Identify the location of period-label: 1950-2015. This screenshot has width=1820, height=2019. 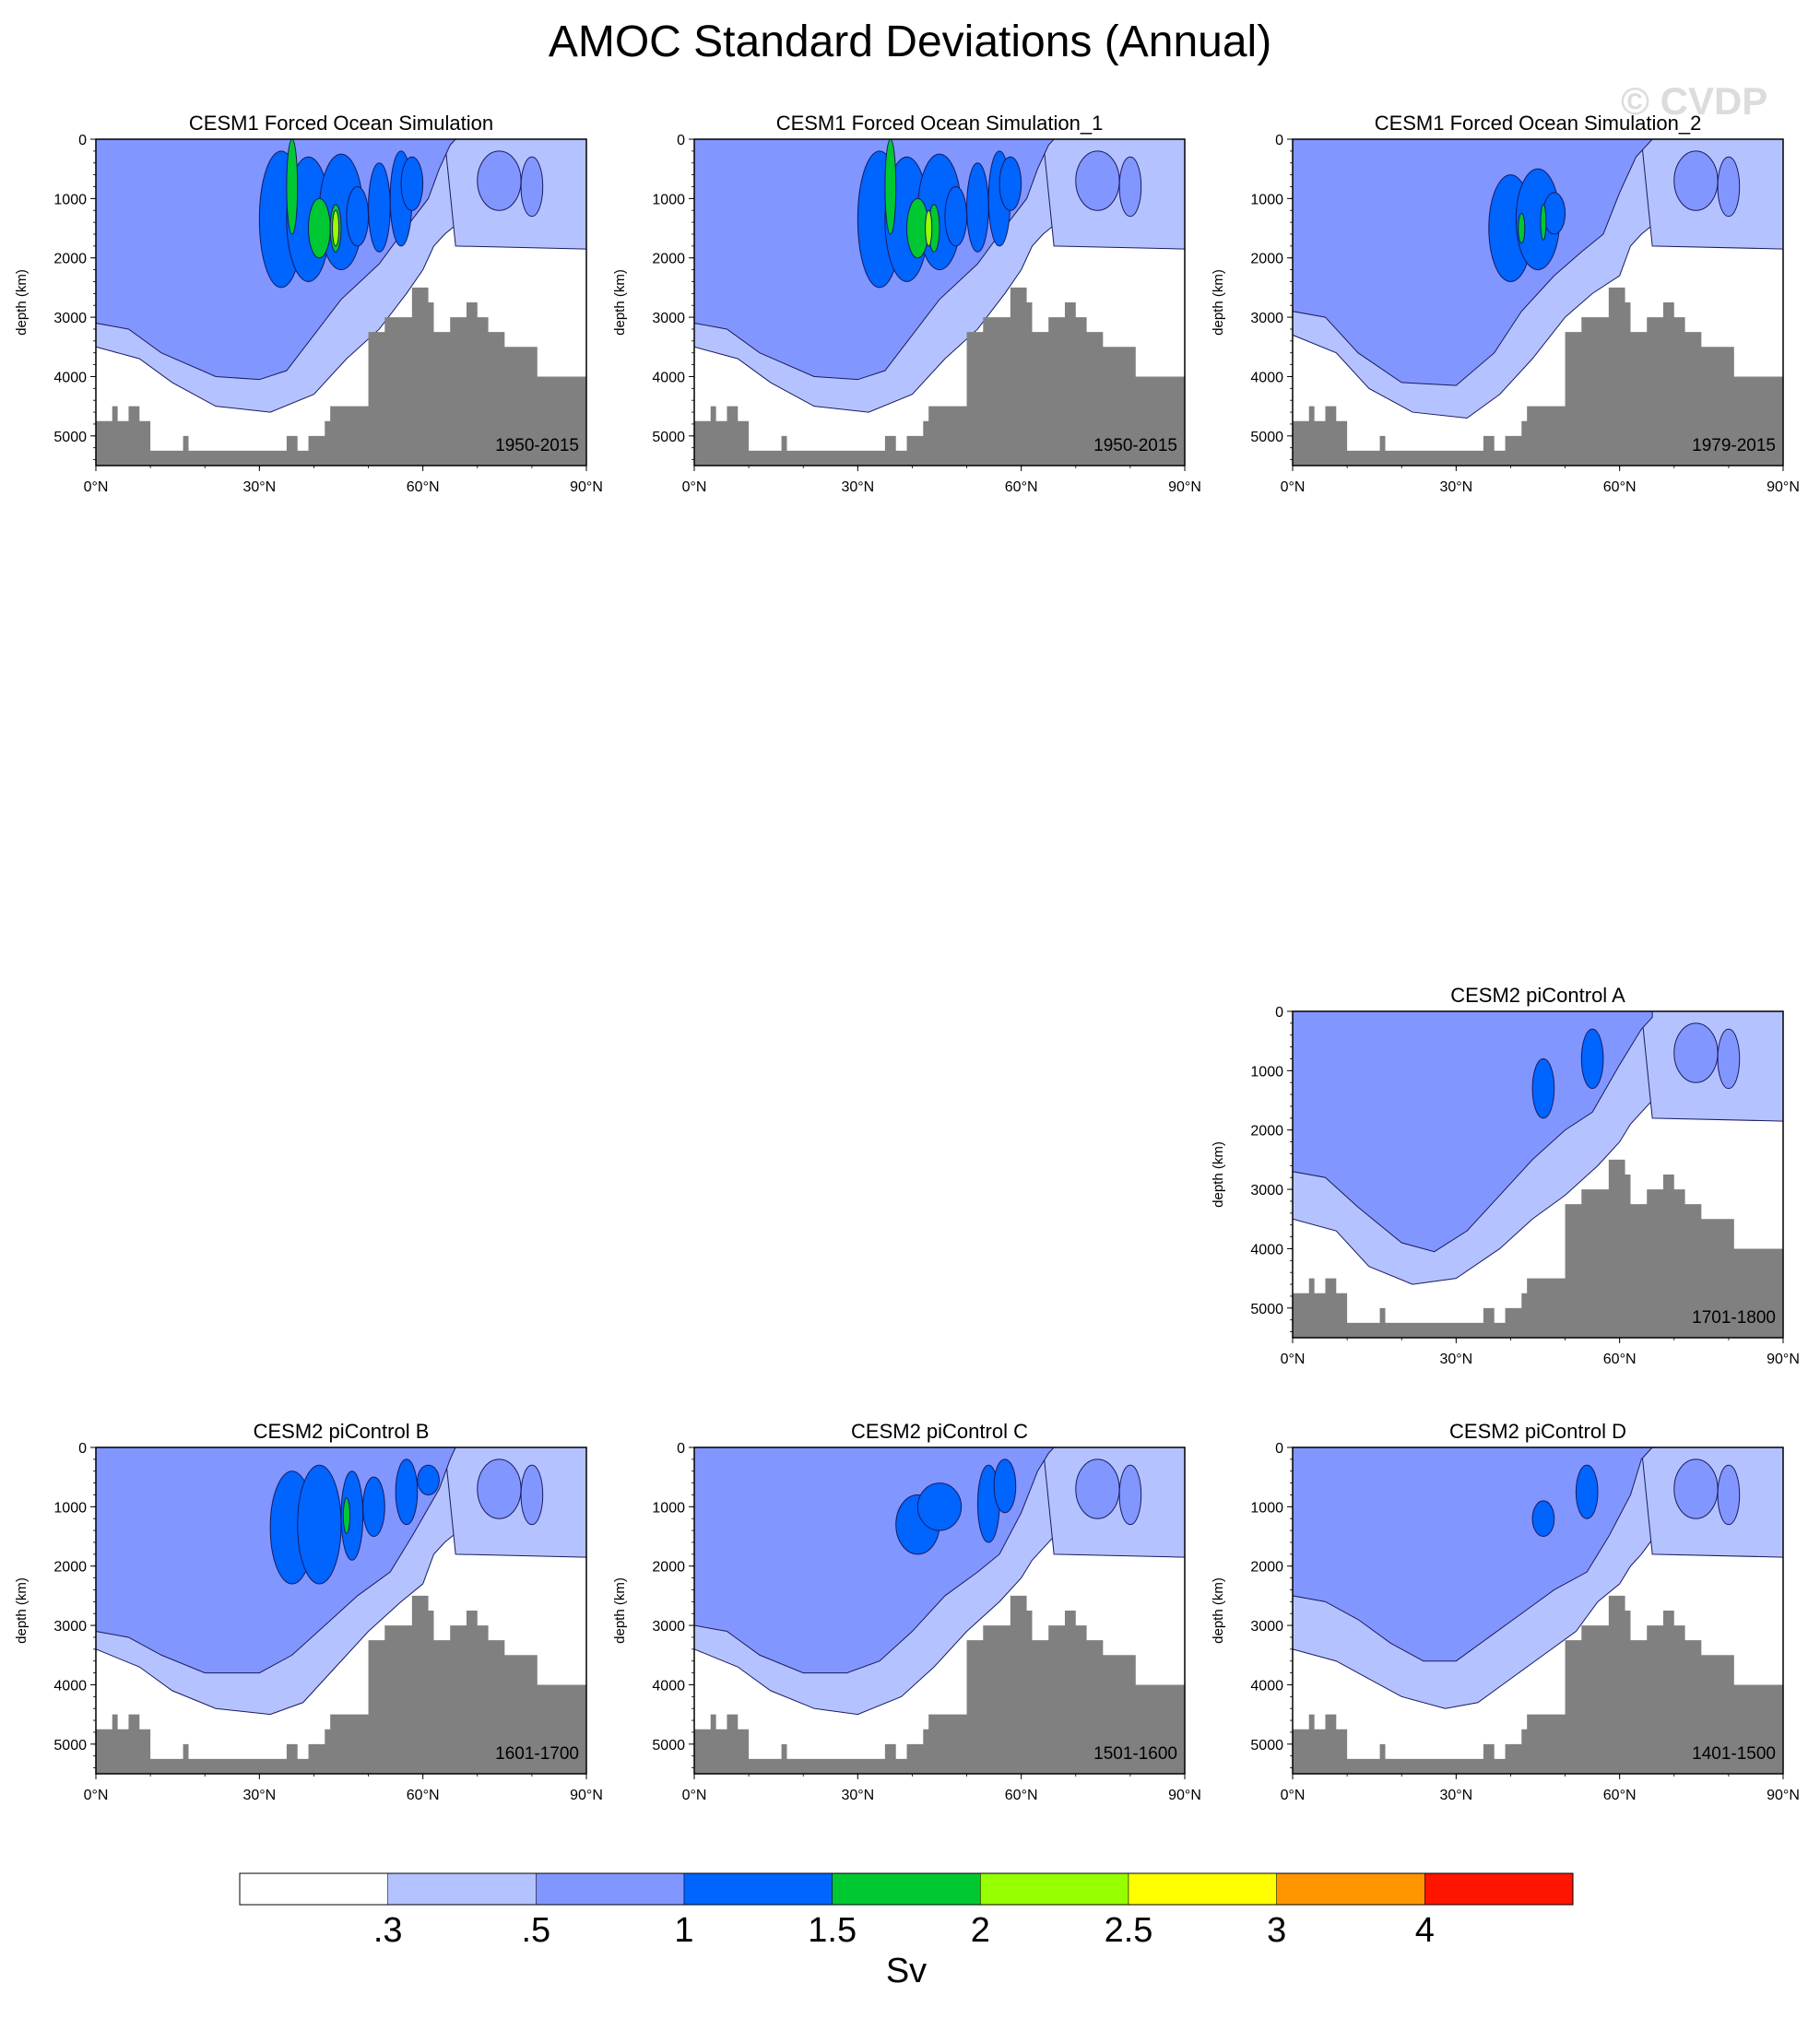
(537, 445).